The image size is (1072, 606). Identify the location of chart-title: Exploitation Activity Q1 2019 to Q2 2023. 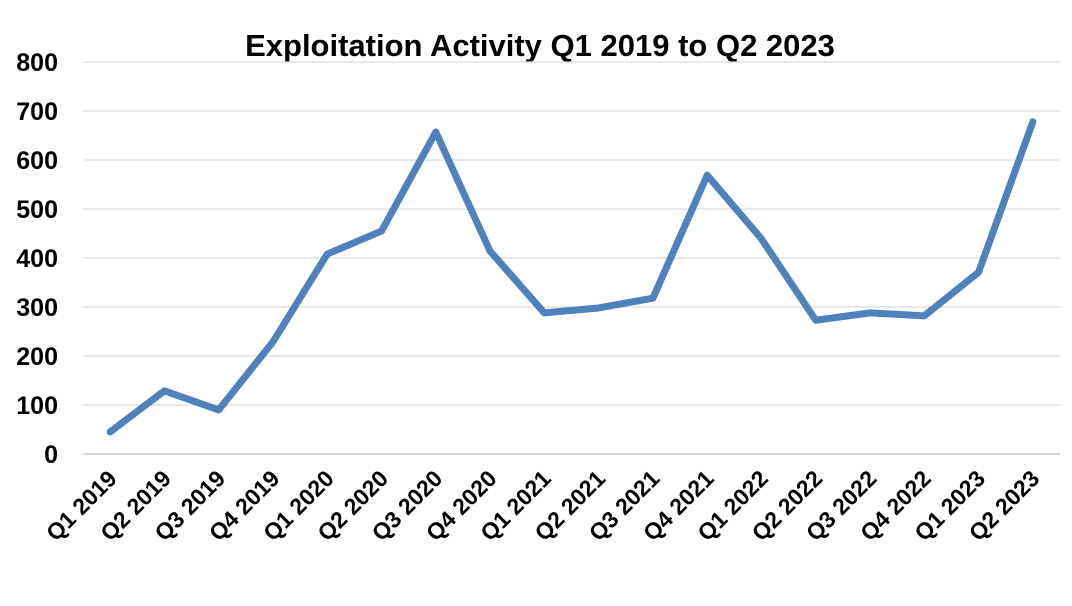
(540, 45).